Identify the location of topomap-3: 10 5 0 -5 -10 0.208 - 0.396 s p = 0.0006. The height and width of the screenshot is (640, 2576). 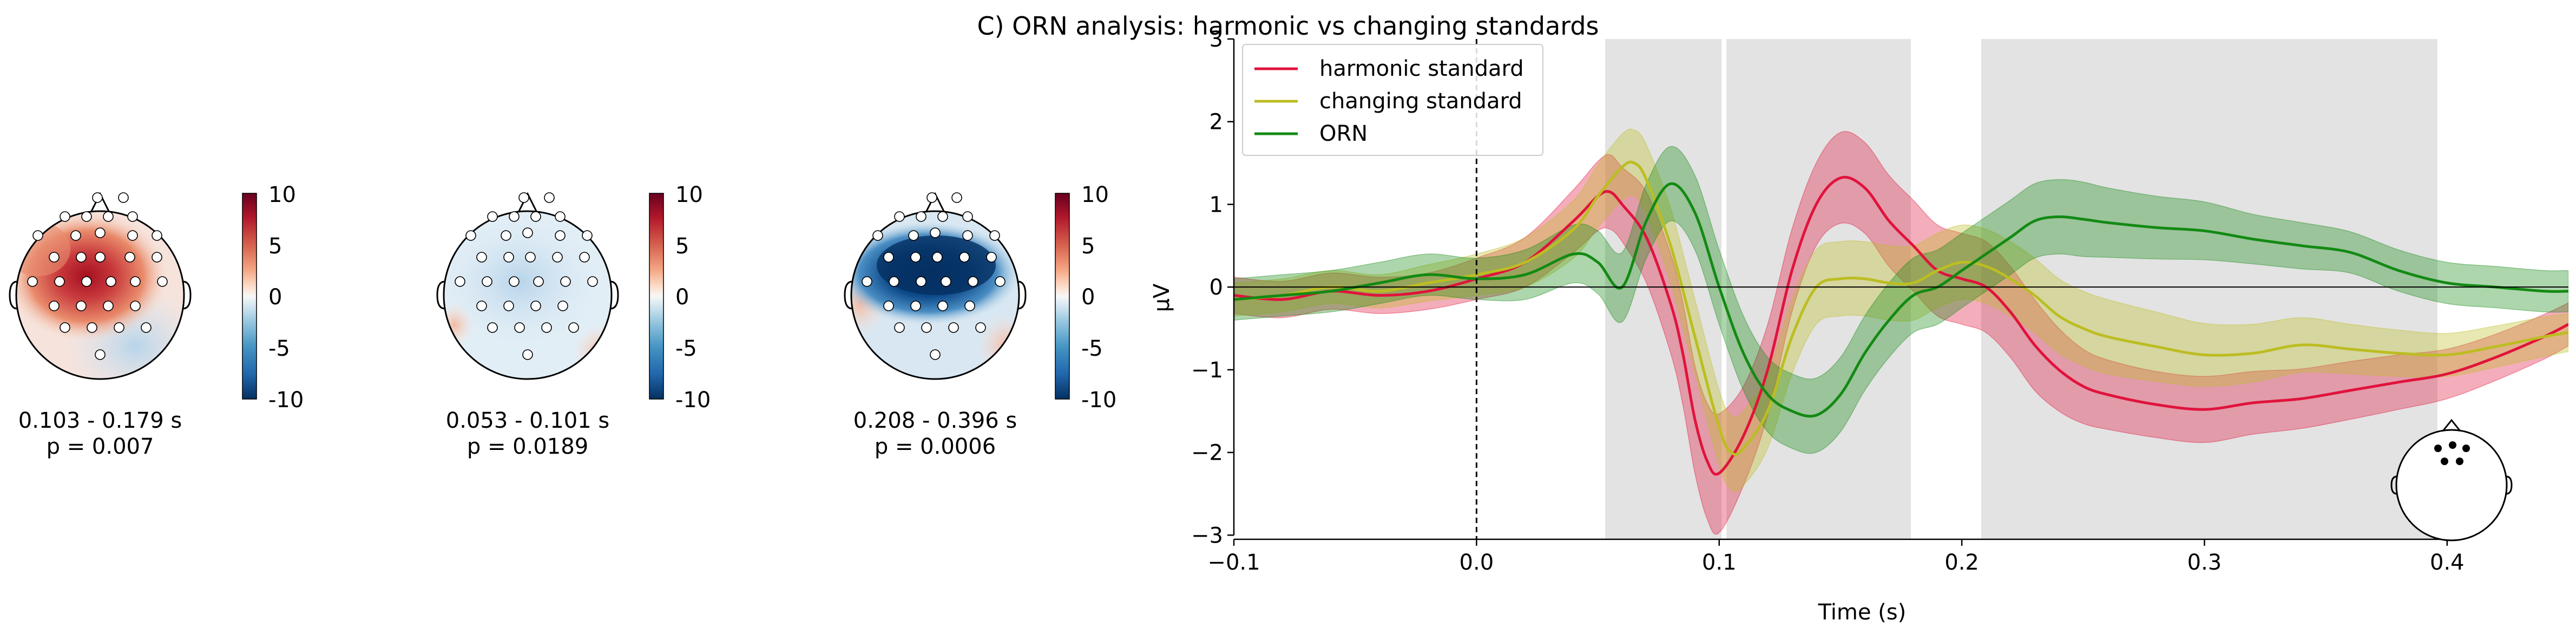
(980, 320).